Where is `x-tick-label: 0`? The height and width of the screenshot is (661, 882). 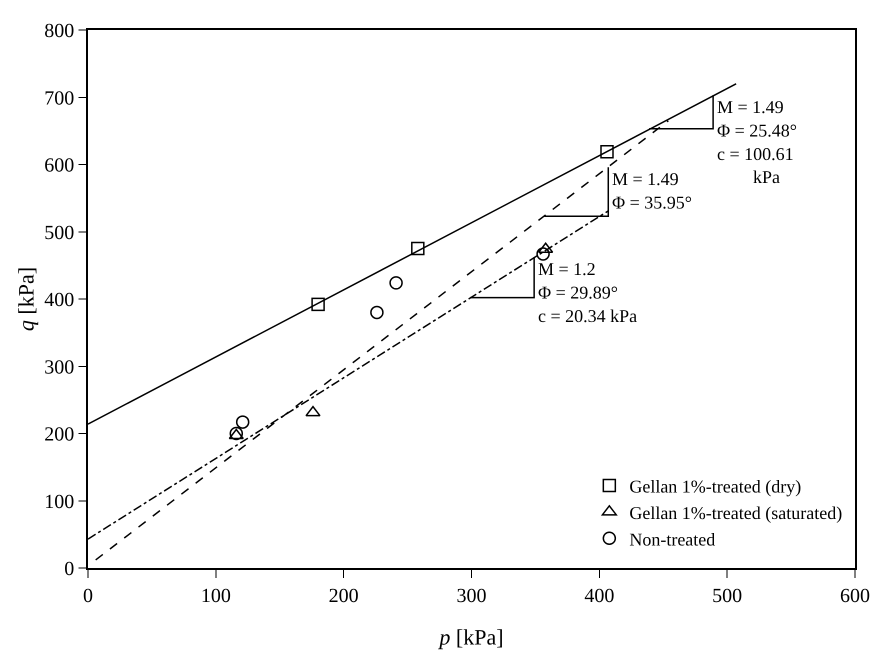
x-tick-label: 0 is located at coordinates (88, 595).